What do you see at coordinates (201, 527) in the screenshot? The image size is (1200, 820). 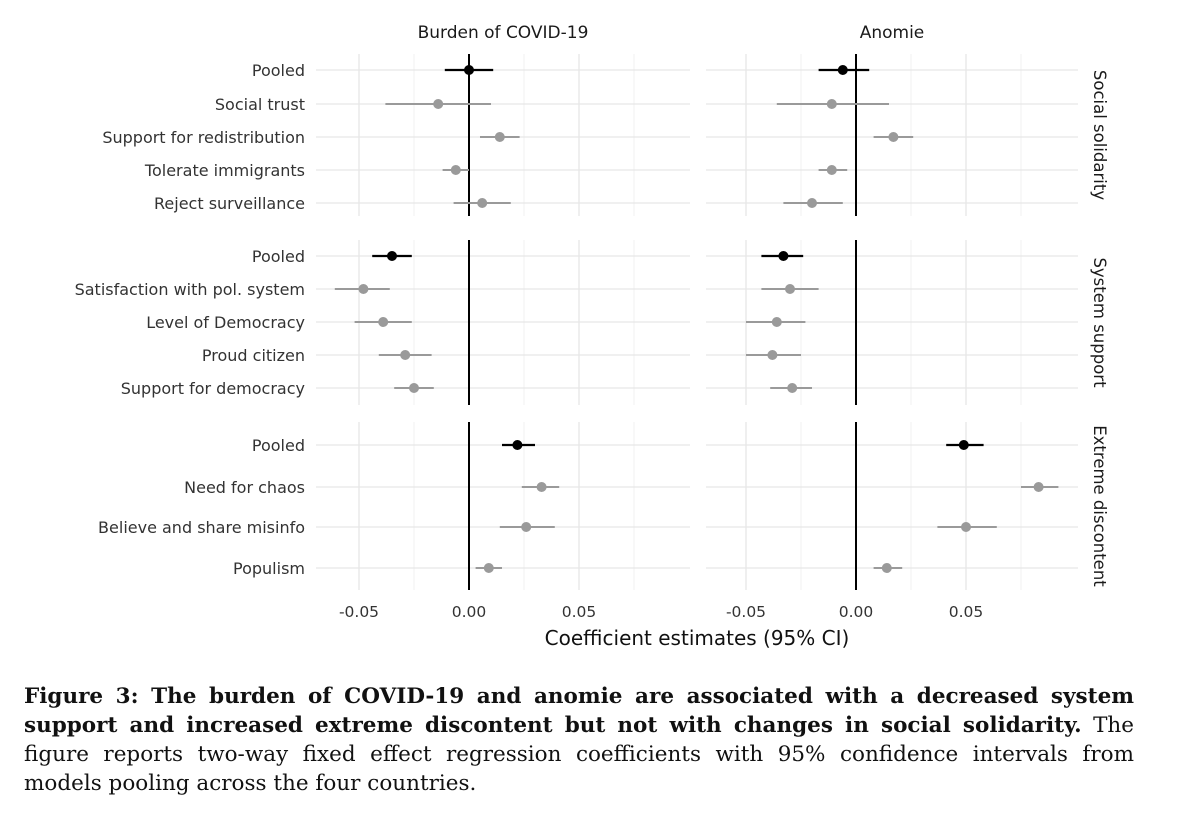 I see `row-label: Believe and share misinfo` at bounding box center [201, 527].